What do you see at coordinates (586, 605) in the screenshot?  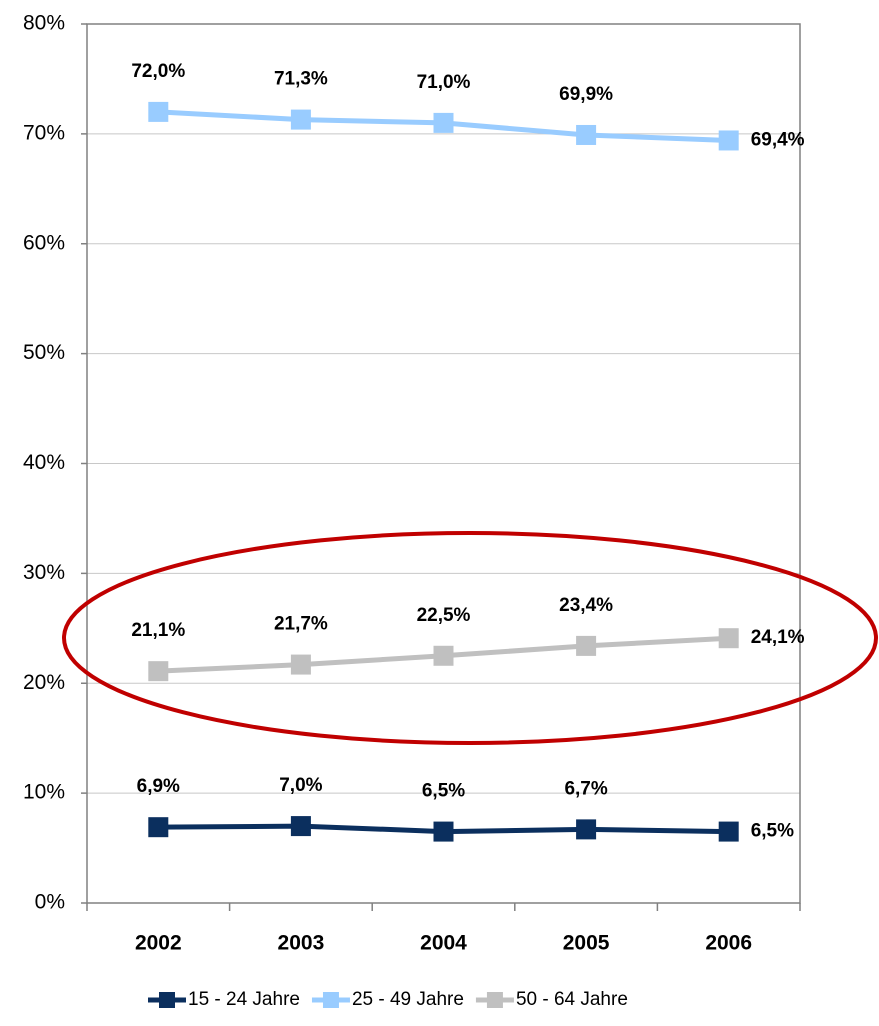 I see `data-label: 23,4%` at bounding box center [586, 605].